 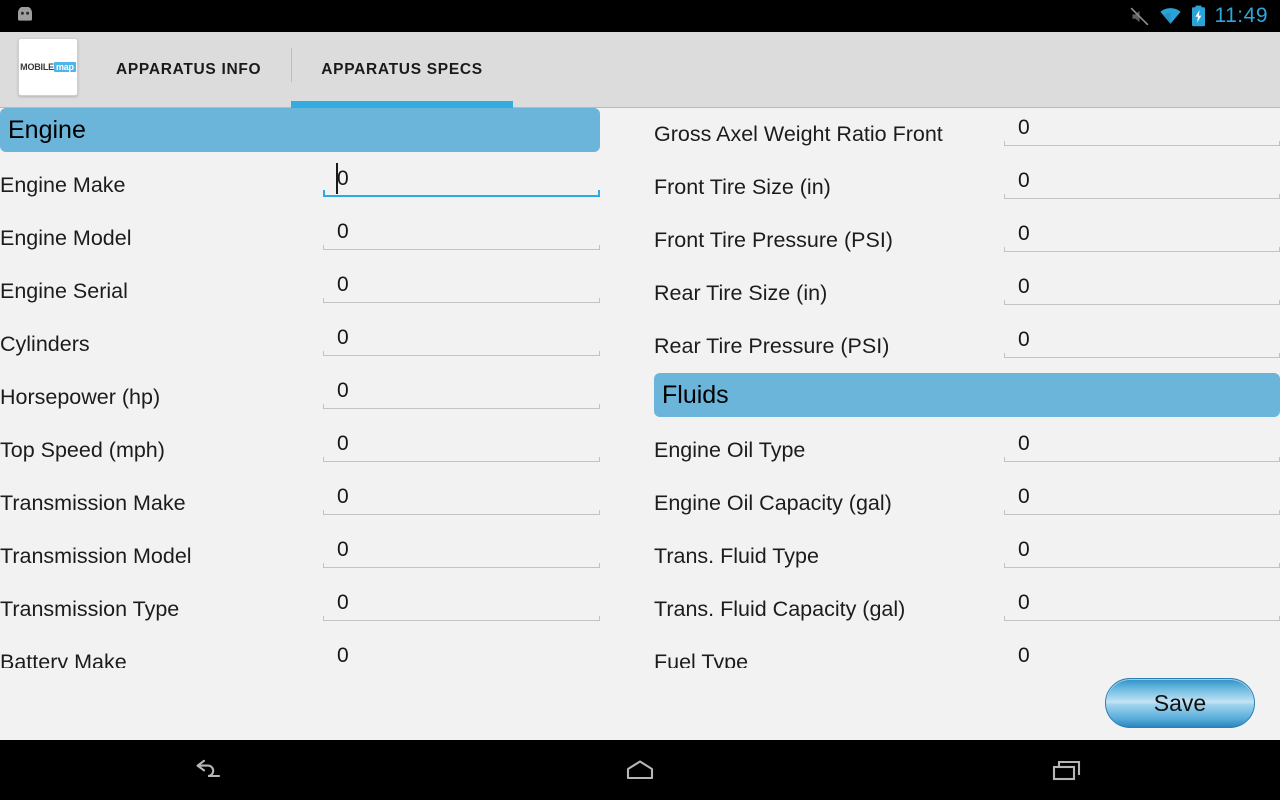 What do you see at coordinates (213, 770) in the screenshot?
I see `back-button` at bounding box center [213, 770].